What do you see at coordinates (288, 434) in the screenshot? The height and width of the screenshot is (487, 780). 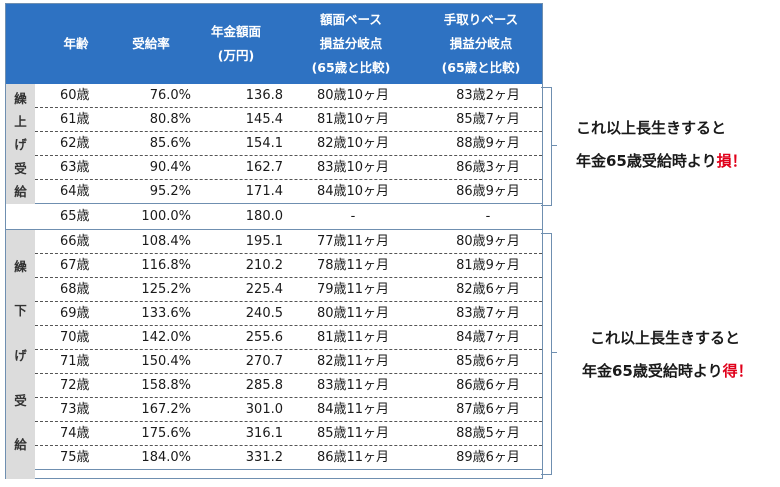 I see `table-row: 74歳 175.6% 316.1 85歳11ヶ月 88歳5ヶ月` at bounding box center [288, 434].